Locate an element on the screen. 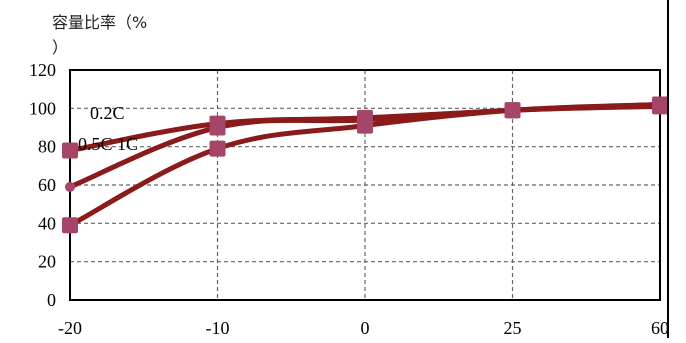  x-tick-labels: -20 -10 0 25 60 is located at coordinates (363, 328).